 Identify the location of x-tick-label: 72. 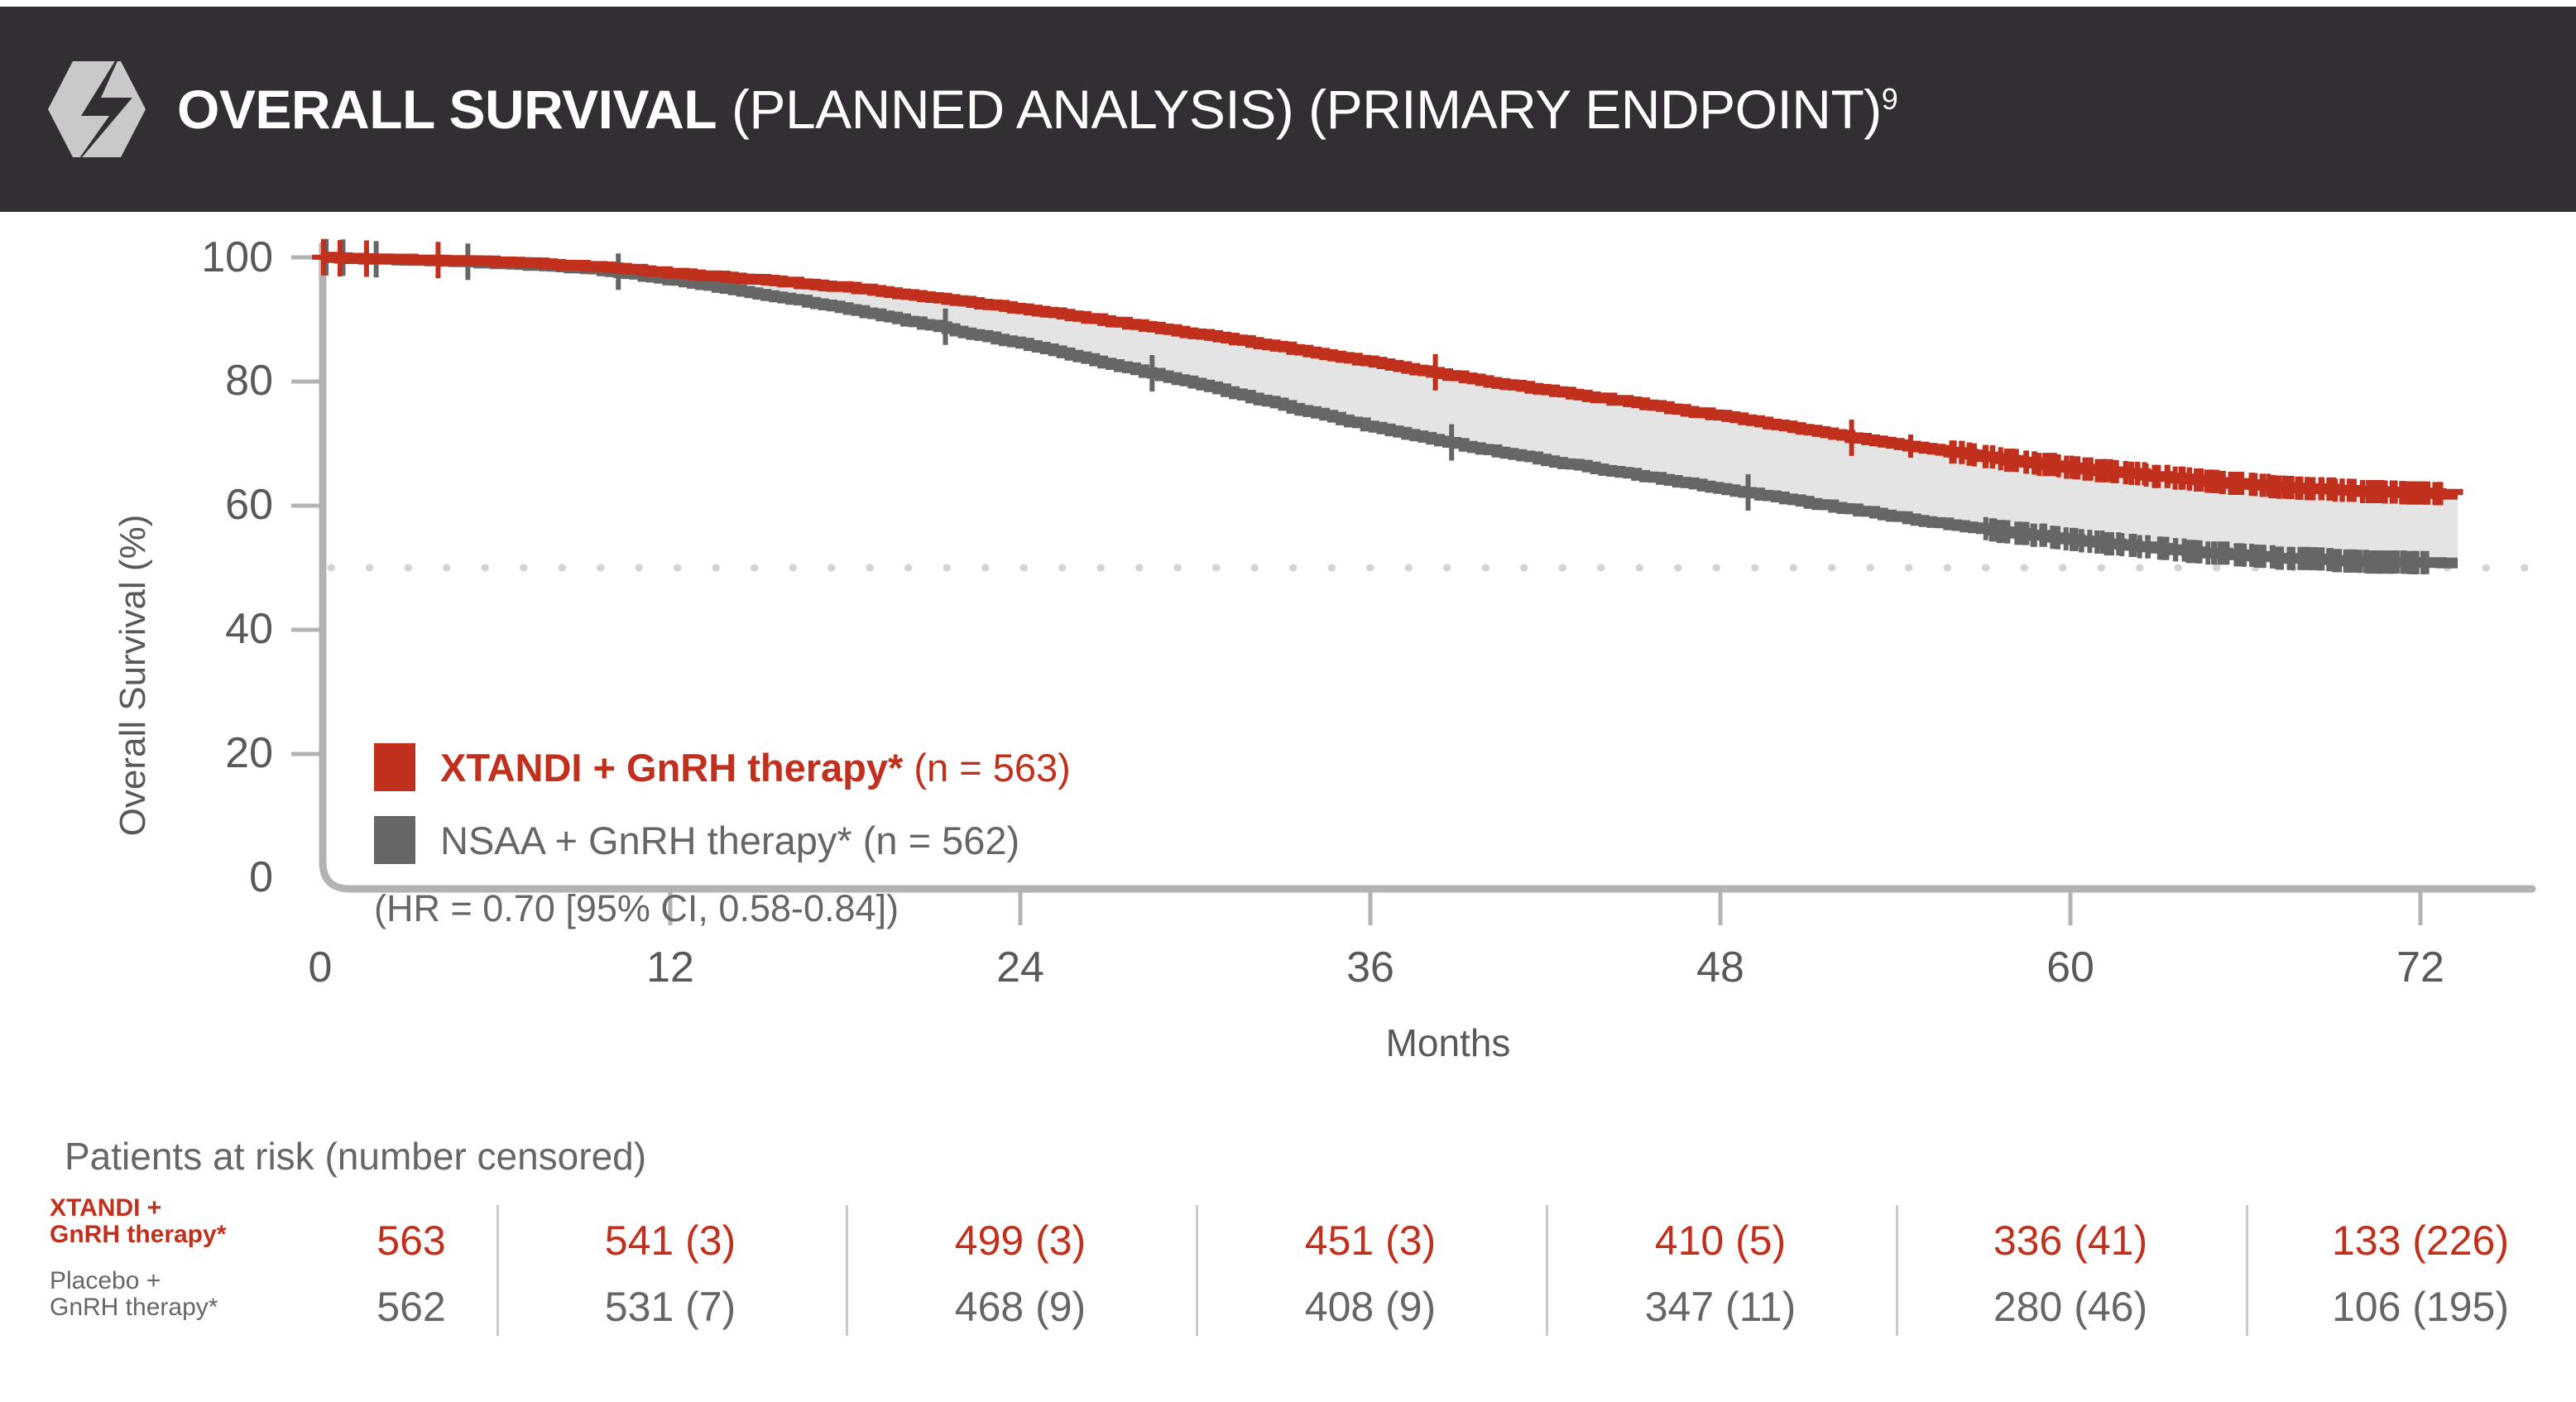
(2420, 967).